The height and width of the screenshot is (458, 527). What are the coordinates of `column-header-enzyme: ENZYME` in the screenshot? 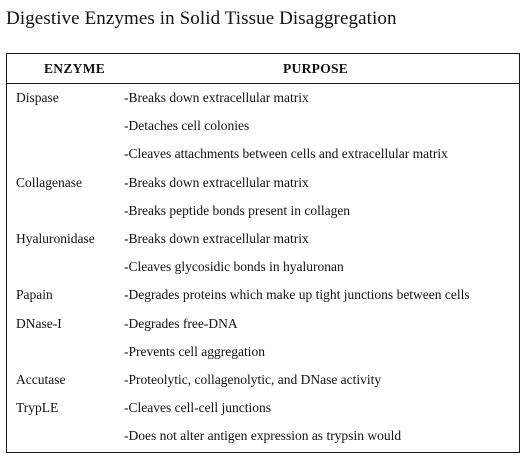 It's located at (75, 68).